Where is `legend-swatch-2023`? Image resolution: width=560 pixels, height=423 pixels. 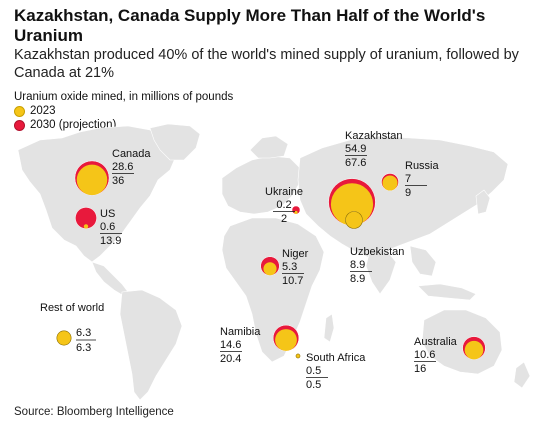 legend-swatch-2023 is located at coordinates (19, 111).